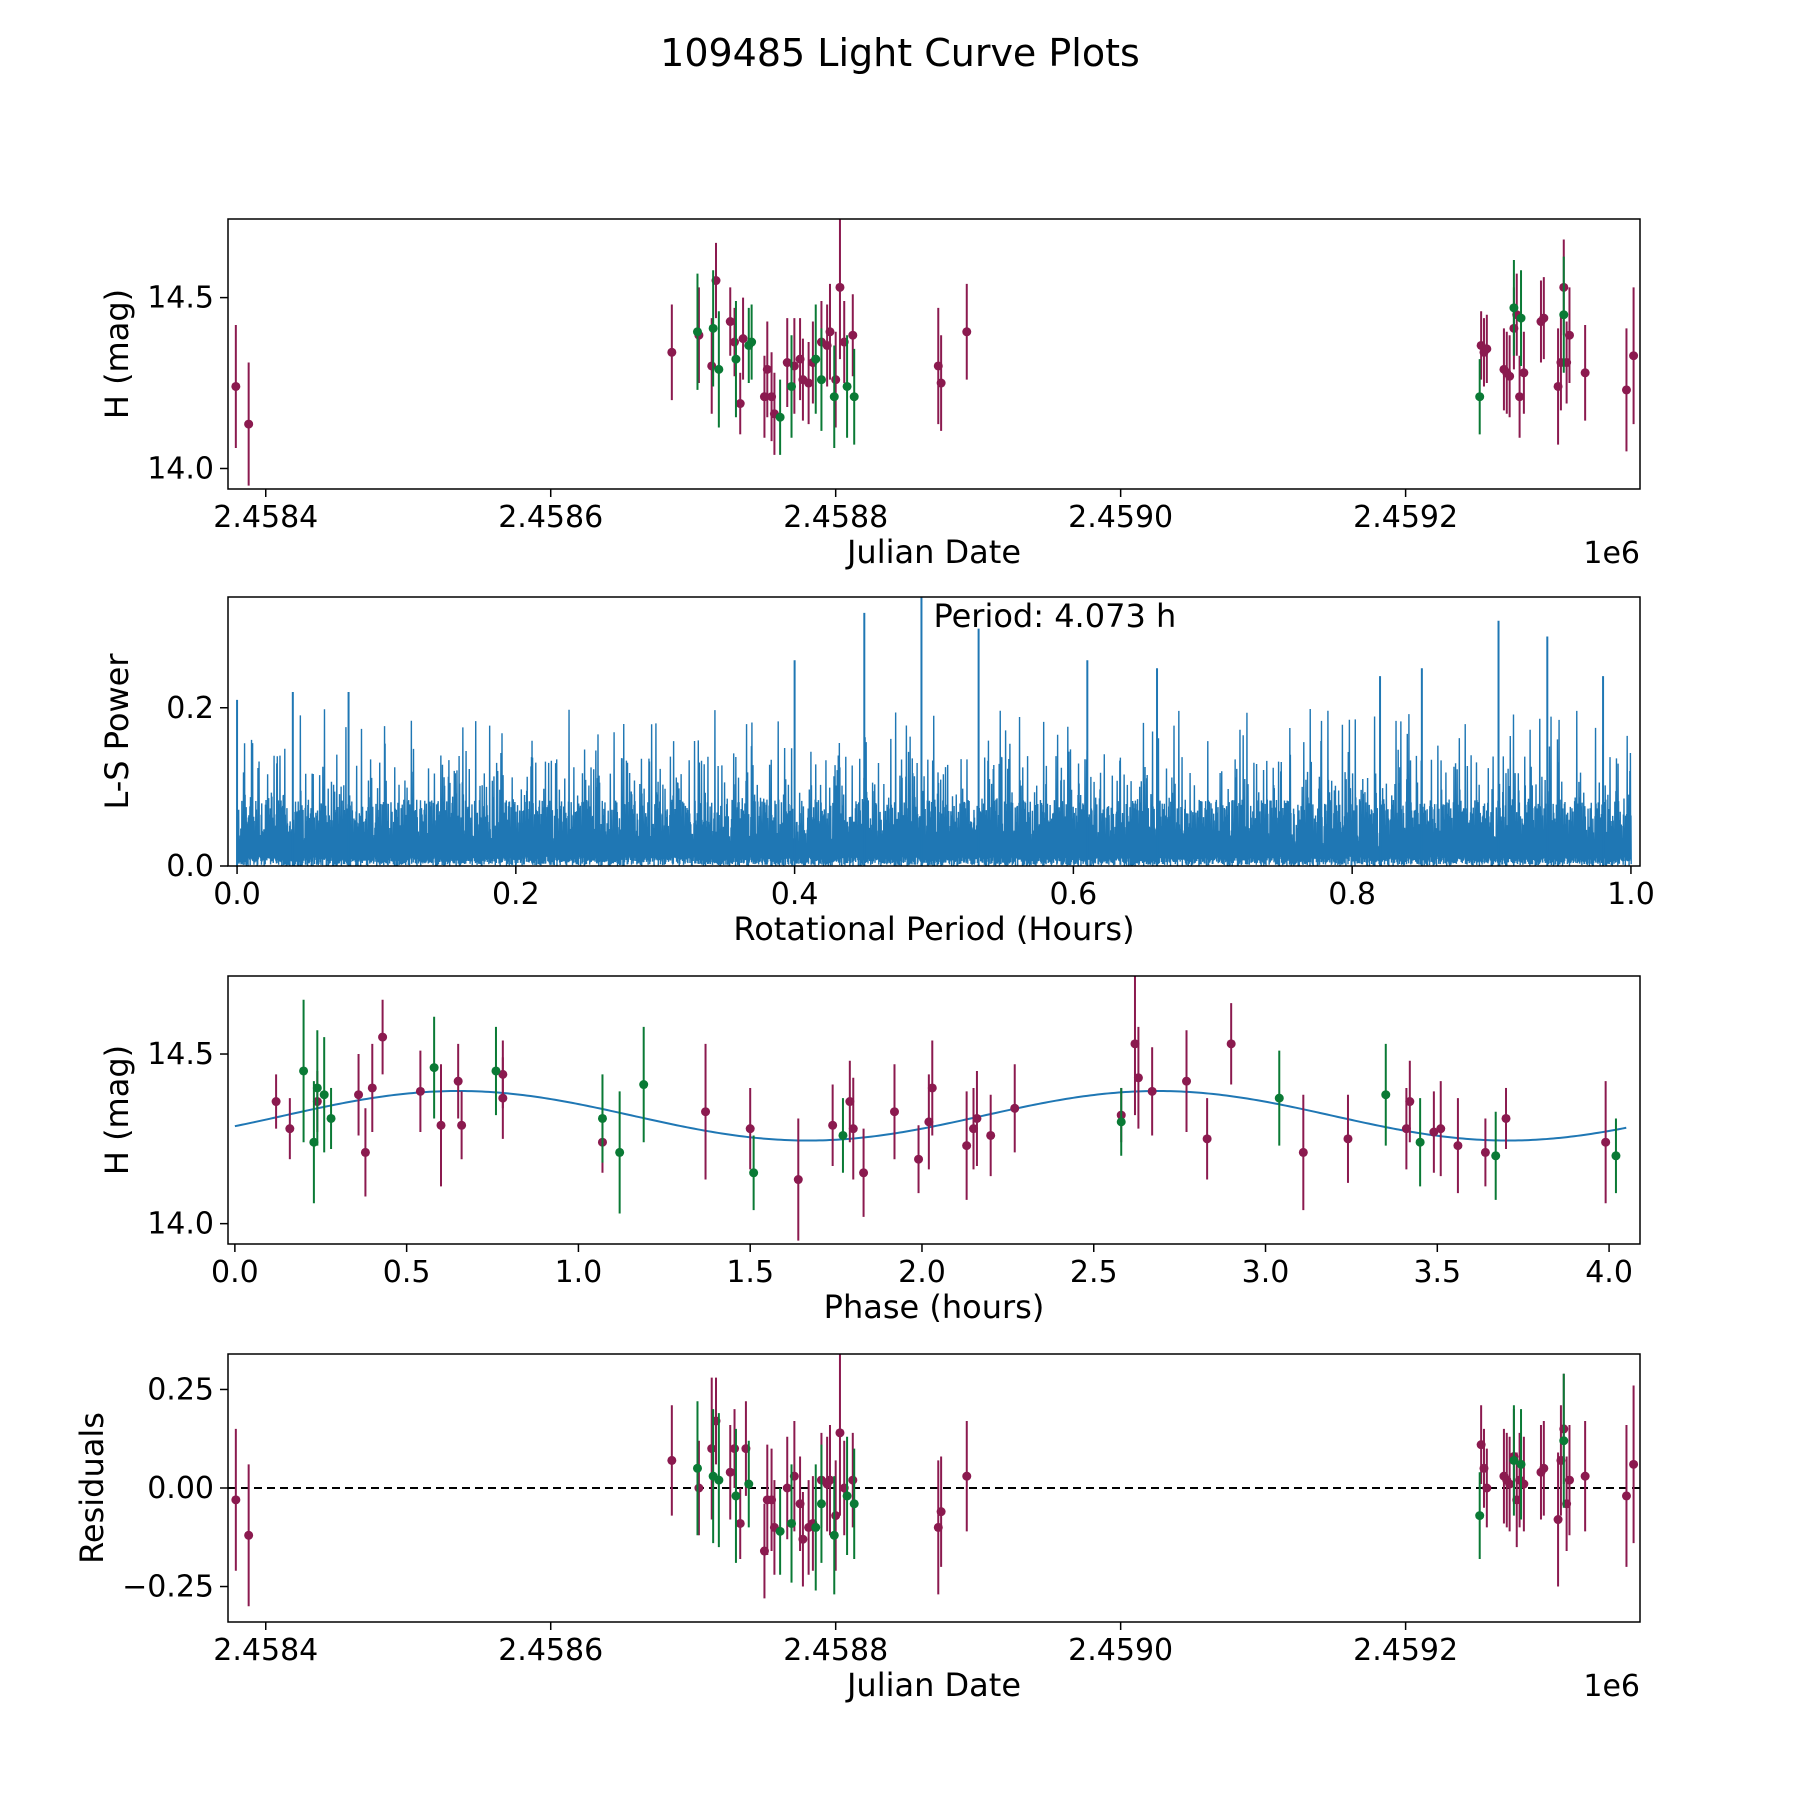 The width and height of the screenshot is (1800, 1800). I want to click on phase-xlabel: Phase (hours), so click(934, 1307).